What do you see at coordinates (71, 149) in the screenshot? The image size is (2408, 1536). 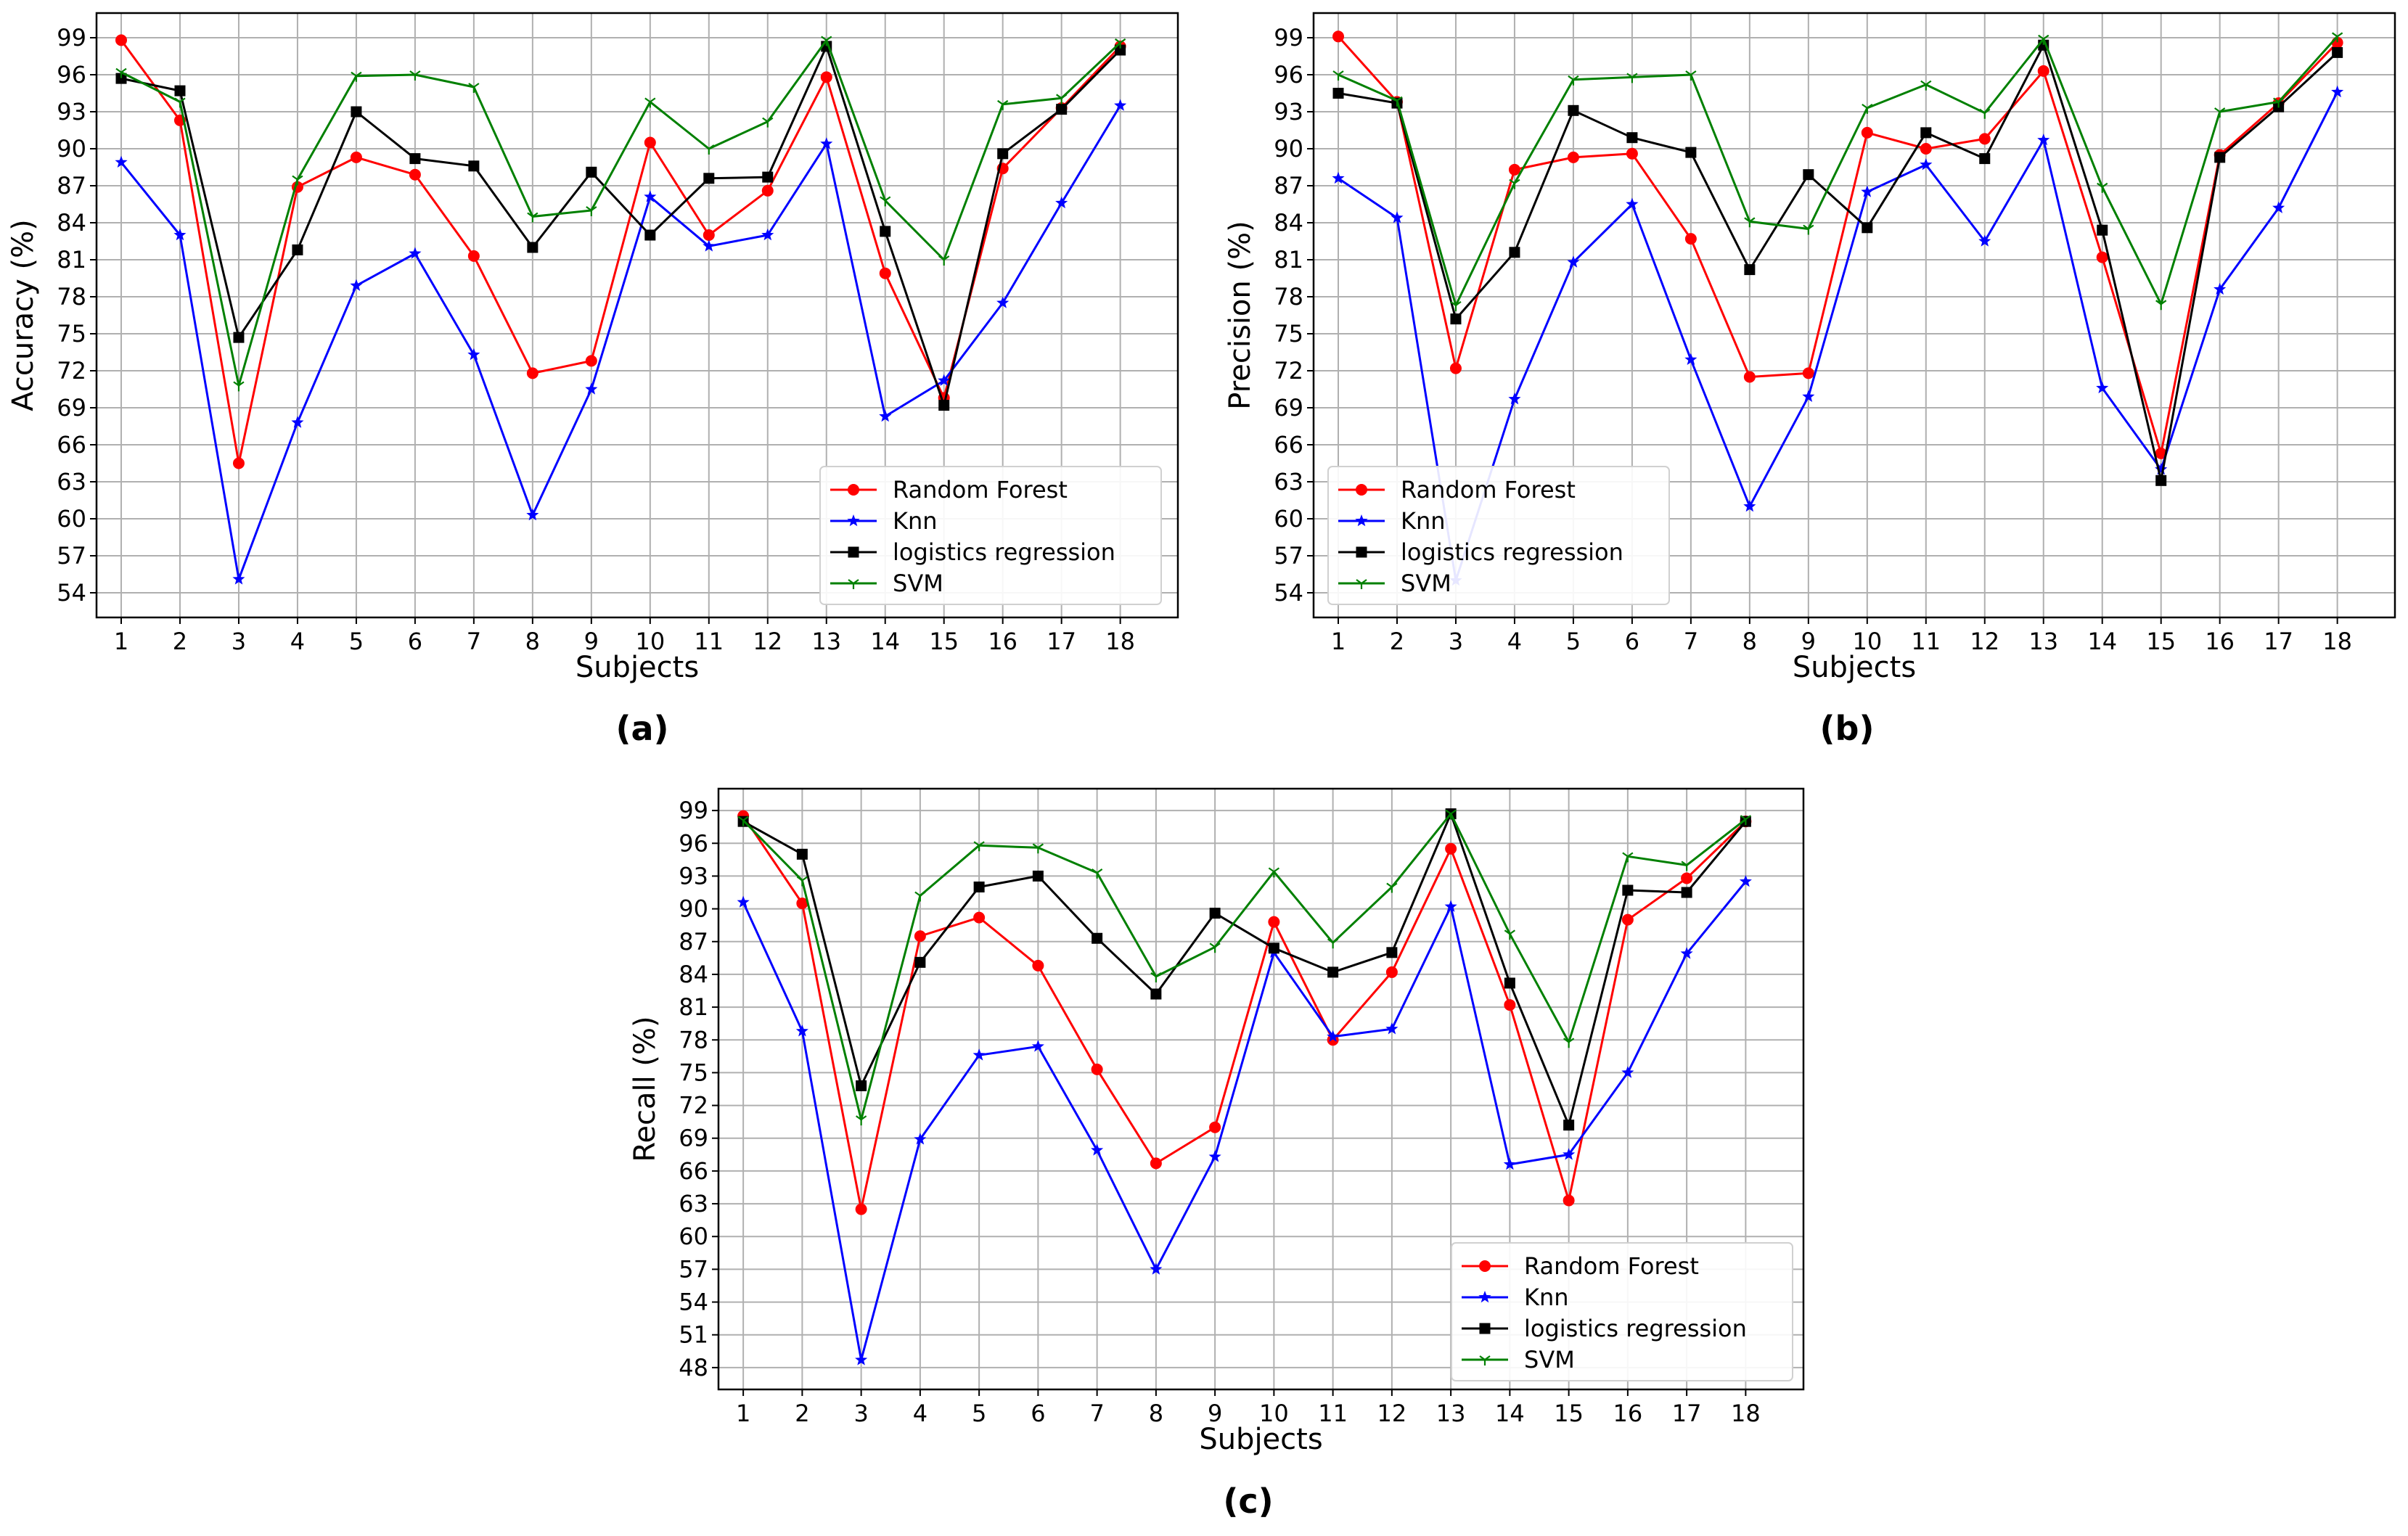 I see `y-tick-label: 90` at bounding box center [71, 149].